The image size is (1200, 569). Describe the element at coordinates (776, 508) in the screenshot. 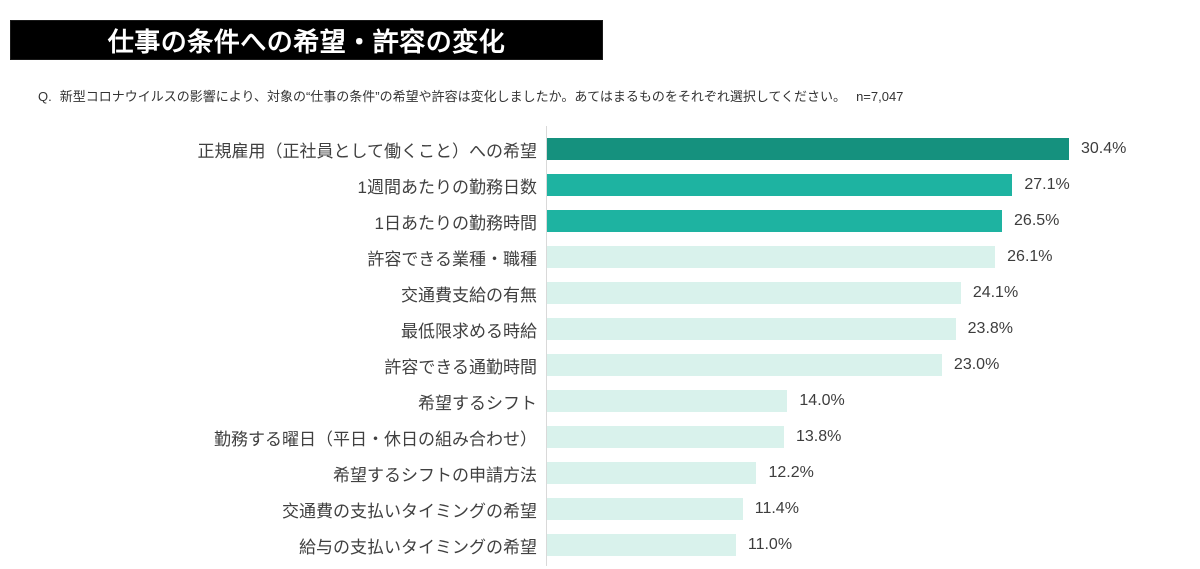

I see `value-label: 11.4%` at that location.